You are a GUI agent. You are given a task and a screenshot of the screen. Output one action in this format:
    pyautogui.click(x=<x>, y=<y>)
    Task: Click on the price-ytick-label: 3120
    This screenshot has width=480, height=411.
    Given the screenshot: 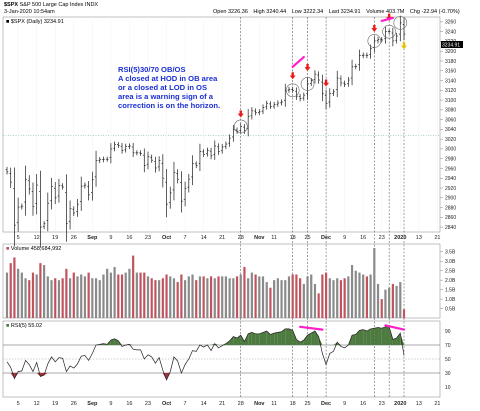 What is the action you would take?
    pyautogui.click(x=450, y=91)
    